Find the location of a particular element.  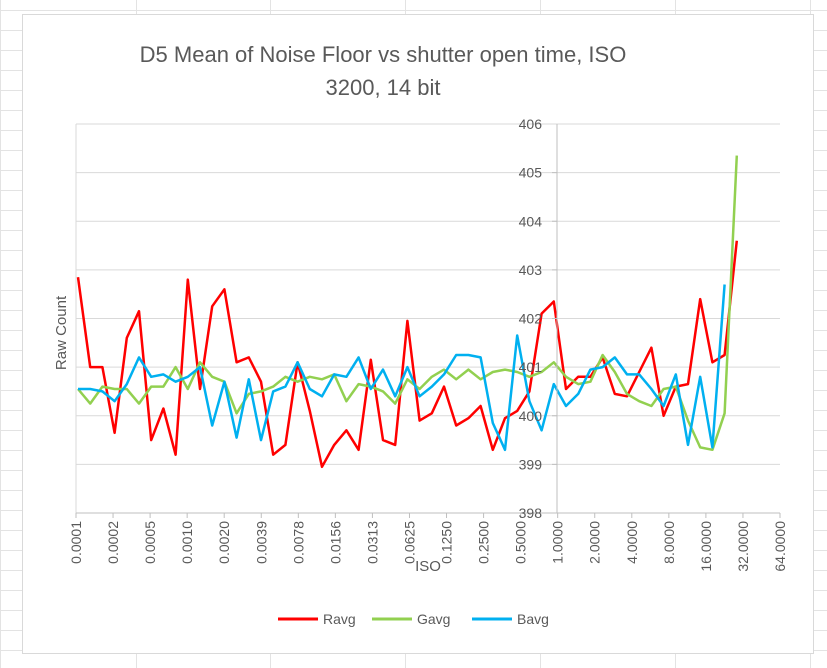

x-tick-label: 0.0625 is located at coordinates (409, 542).